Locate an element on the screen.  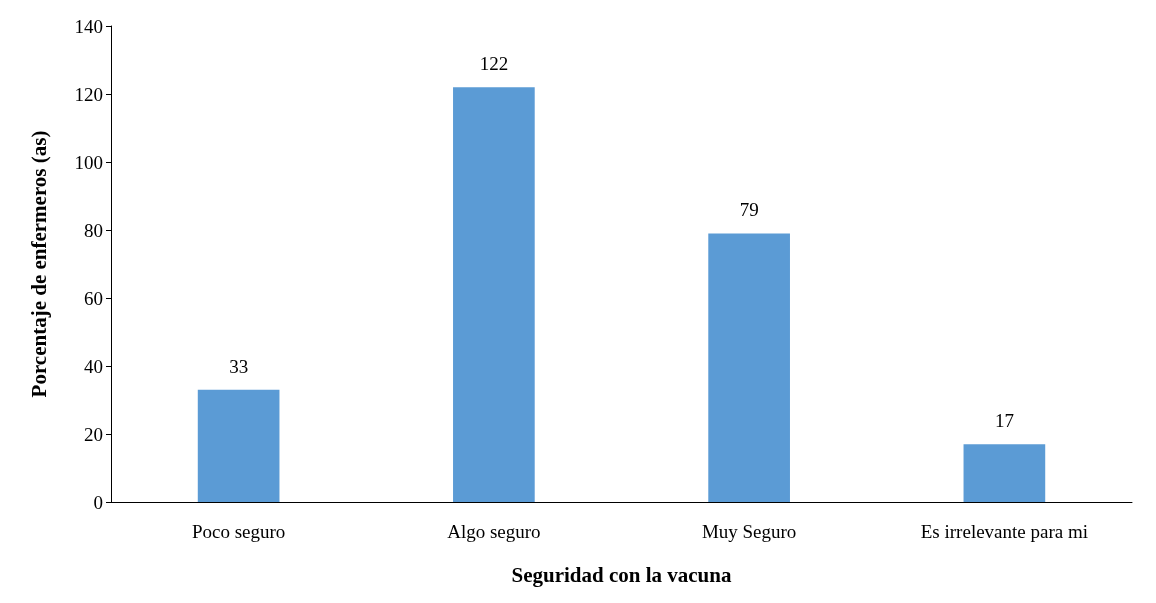
x-tick-label: Es irrelevante para mi is located at coordinates (1004, 531).